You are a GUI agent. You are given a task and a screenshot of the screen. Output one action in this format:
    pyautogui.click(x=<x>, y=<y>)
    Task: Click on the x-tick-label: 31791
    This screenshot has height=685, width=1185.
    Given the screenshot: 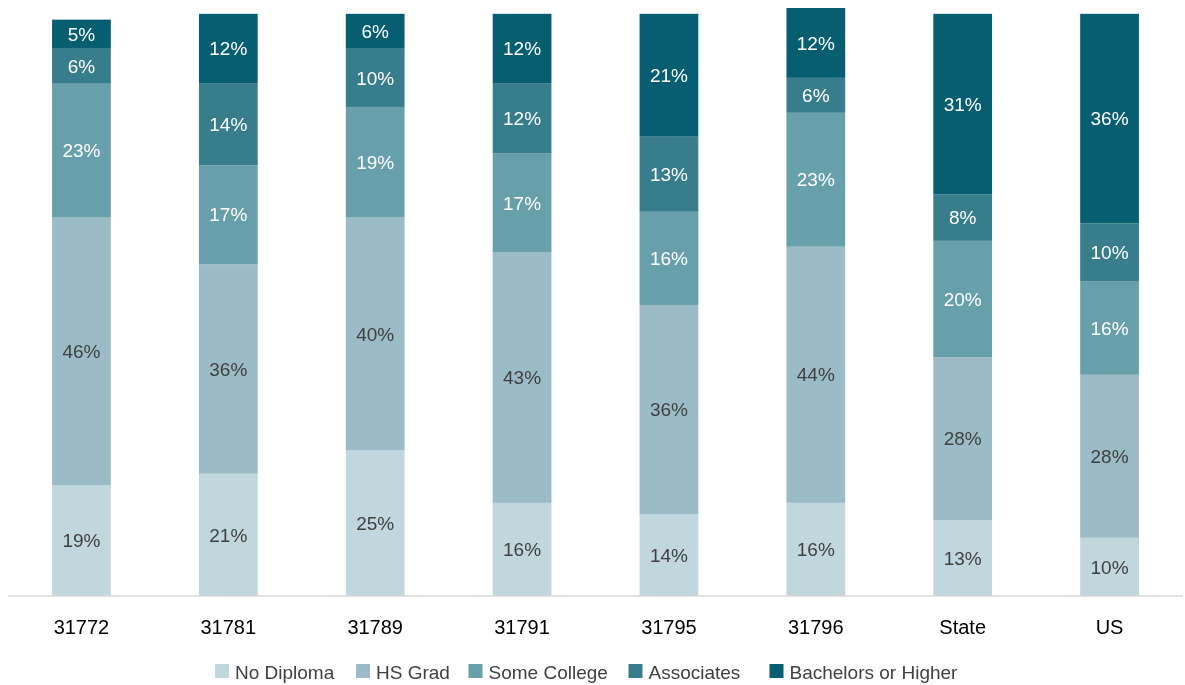 What is the action you would take?
    pyautogui.click(x=522, y=627)
    